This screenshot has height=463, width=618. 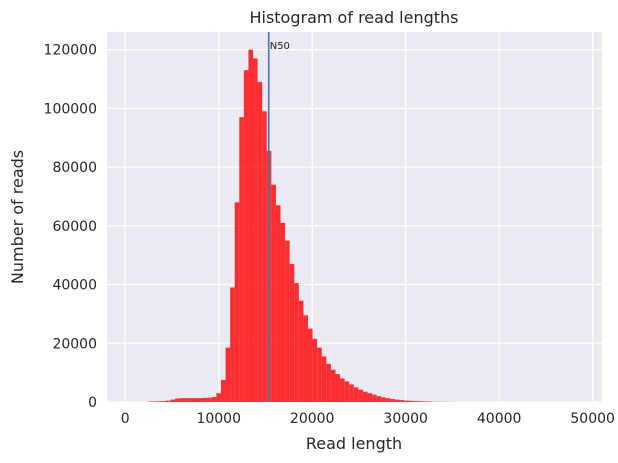 What do you see at coordinates (125, 419) in the screenshot?
I see `x-tick-label: 0` at bounding box center [125, 419].